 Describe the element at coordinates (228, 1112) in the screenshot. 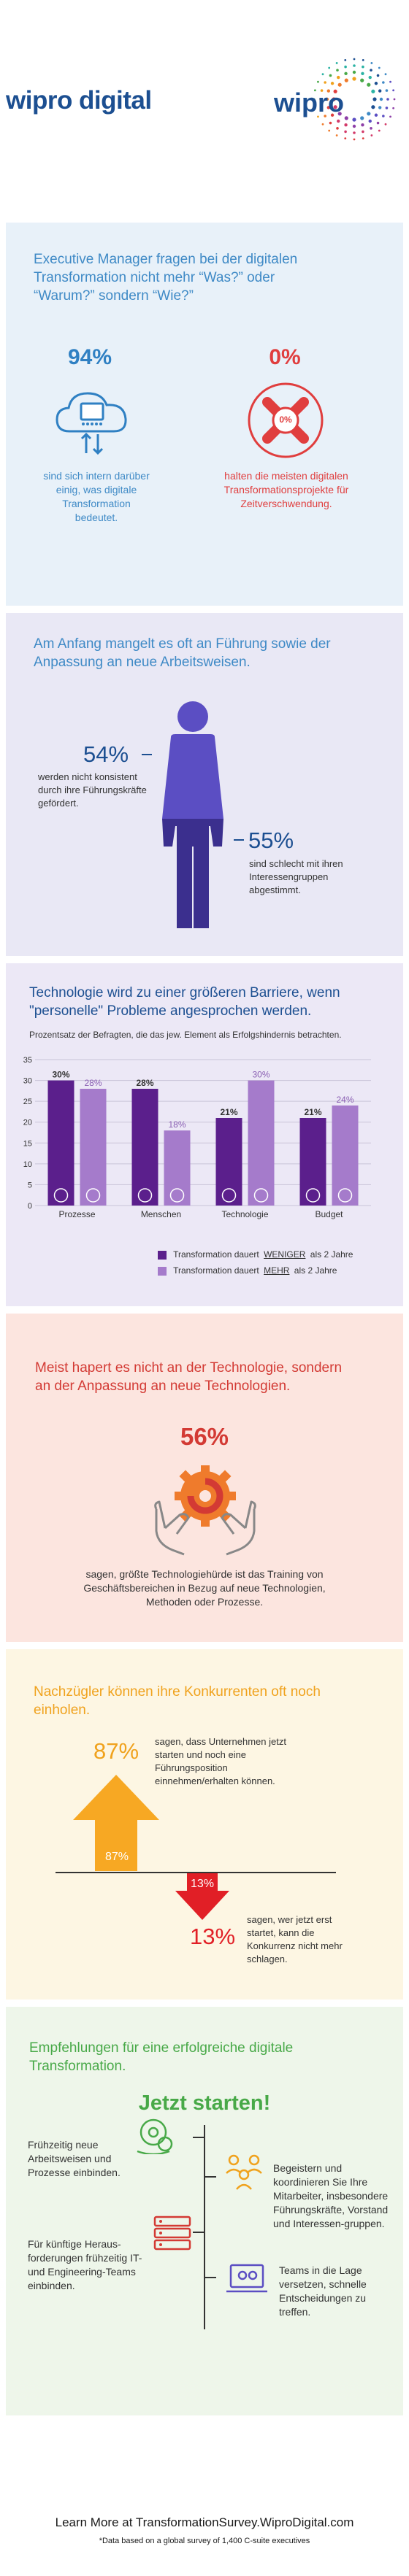

I see `bar-value-label: 21%` at that location.